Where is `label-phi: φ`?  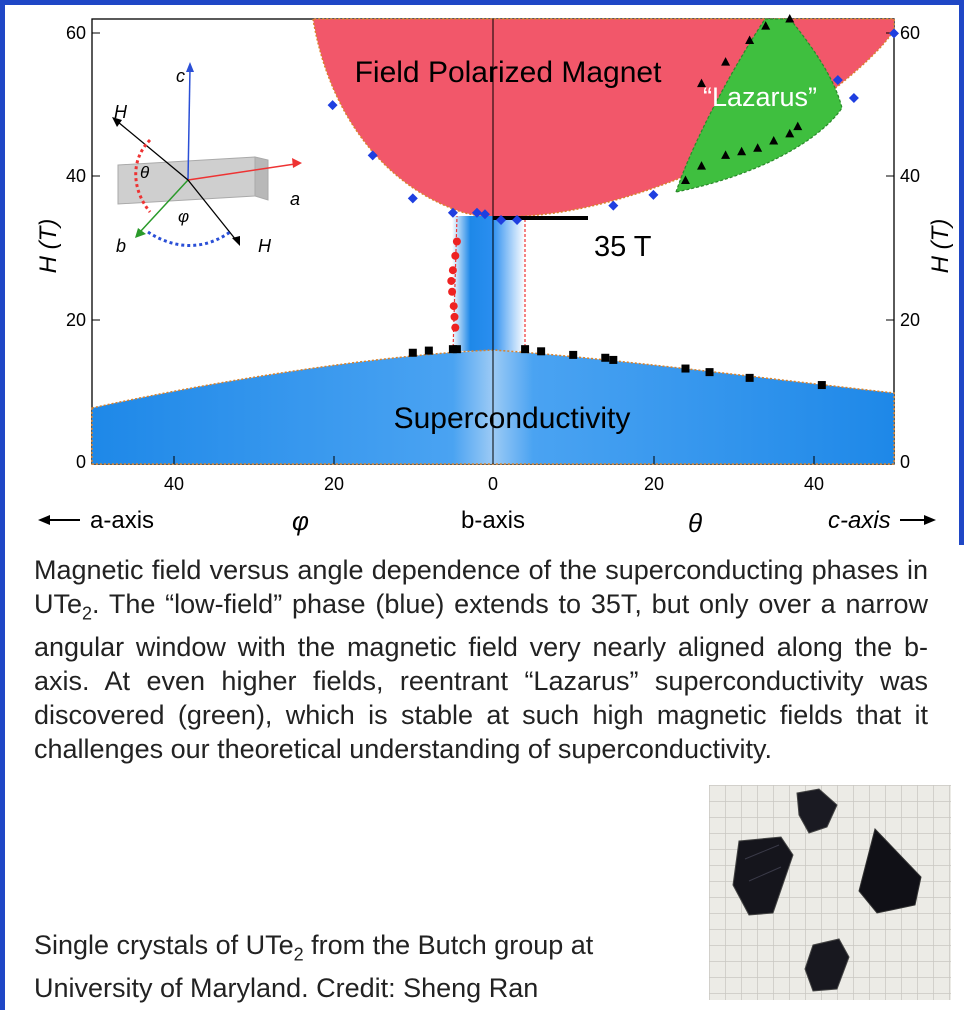
label-phi: φ is located at coordinates (300, 521).